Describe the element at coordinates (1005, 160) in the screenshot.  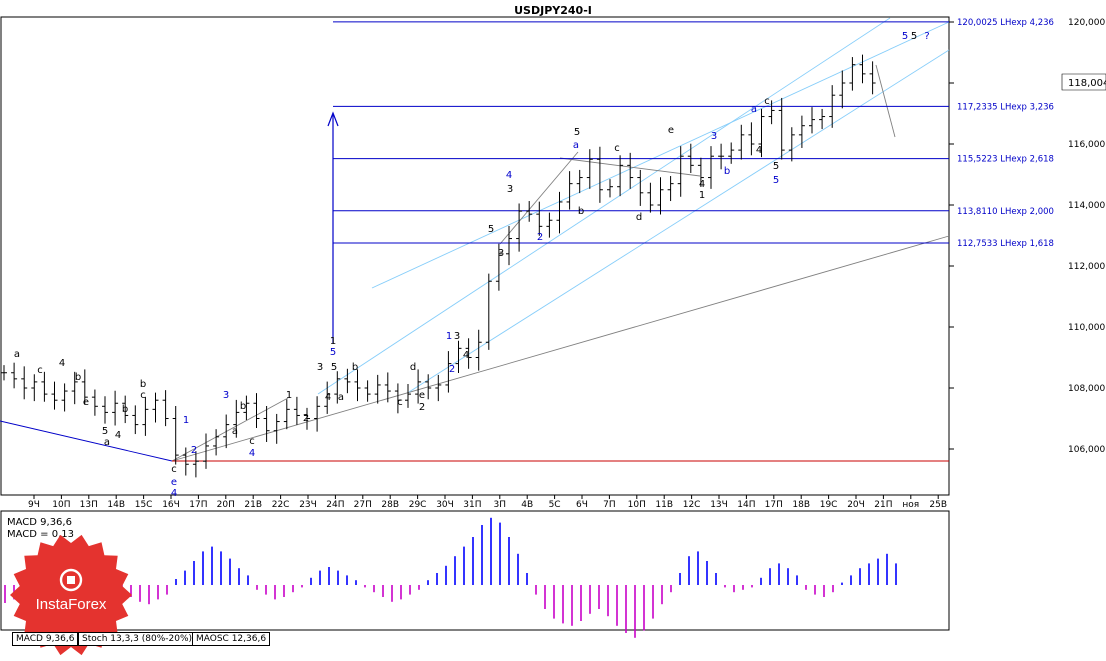
I see `fib-level-label: 115,5223 LHexp 2,618` at that location.